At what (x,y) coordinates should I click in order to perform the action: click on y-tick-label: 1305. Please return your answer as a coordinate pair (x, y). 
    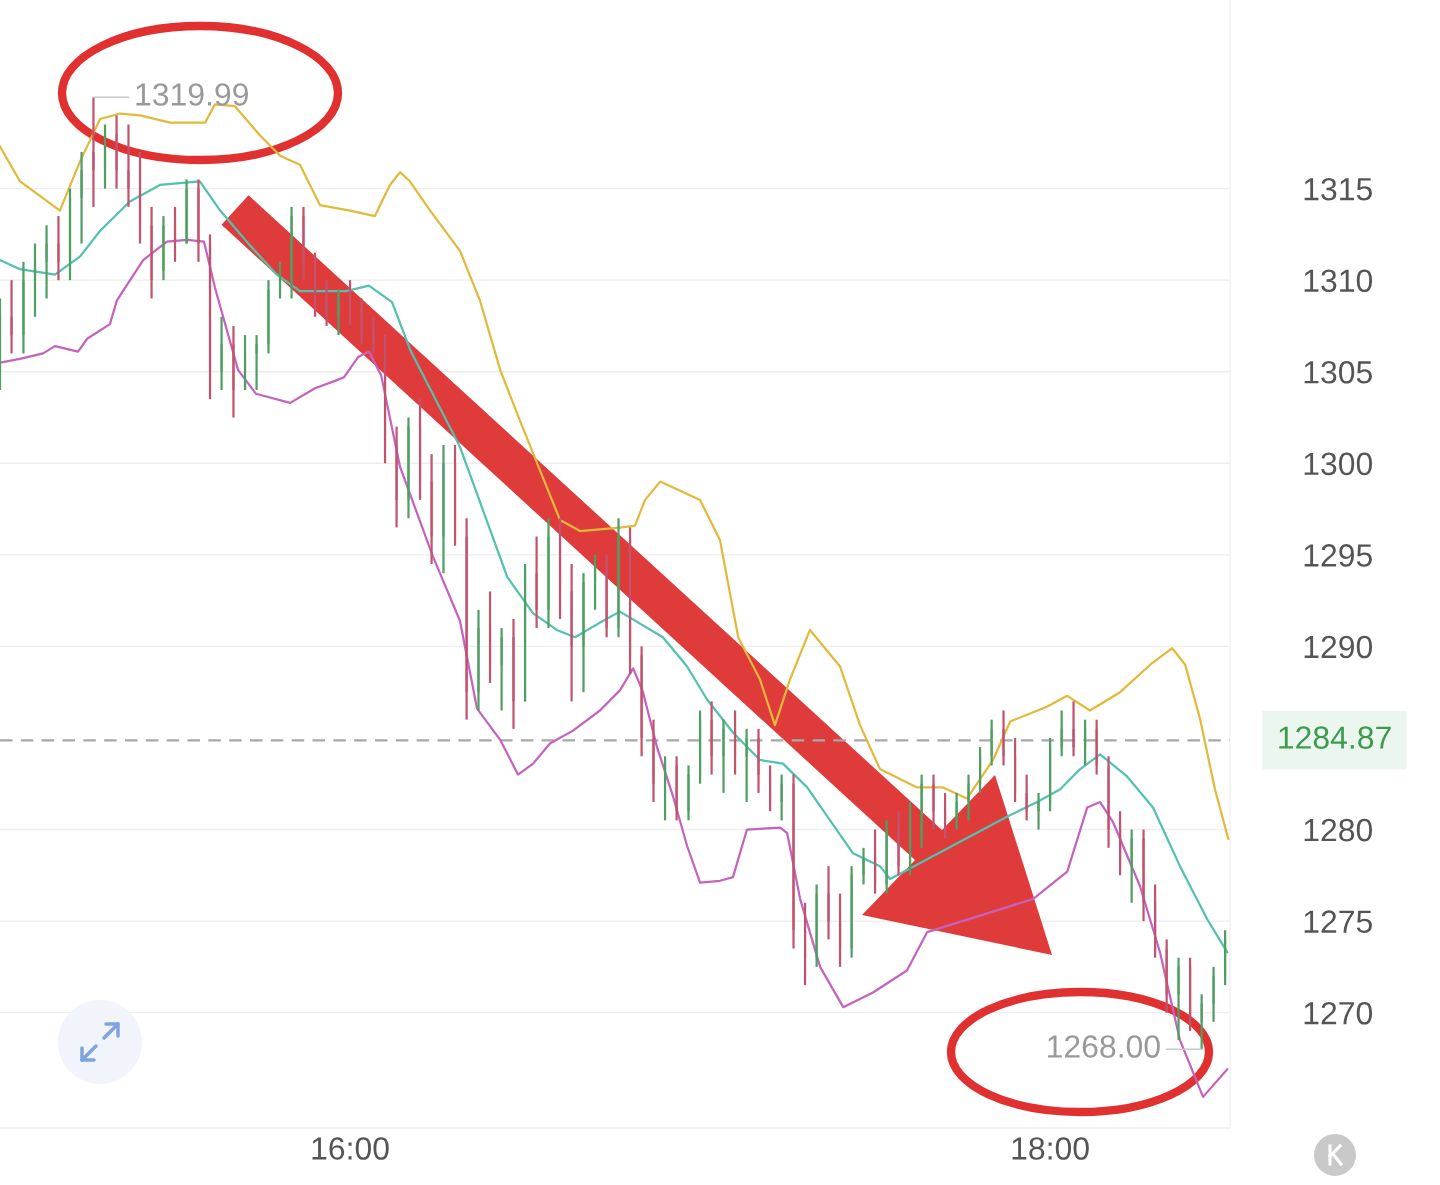
    Looking at the image, I should click on (1338, 372).